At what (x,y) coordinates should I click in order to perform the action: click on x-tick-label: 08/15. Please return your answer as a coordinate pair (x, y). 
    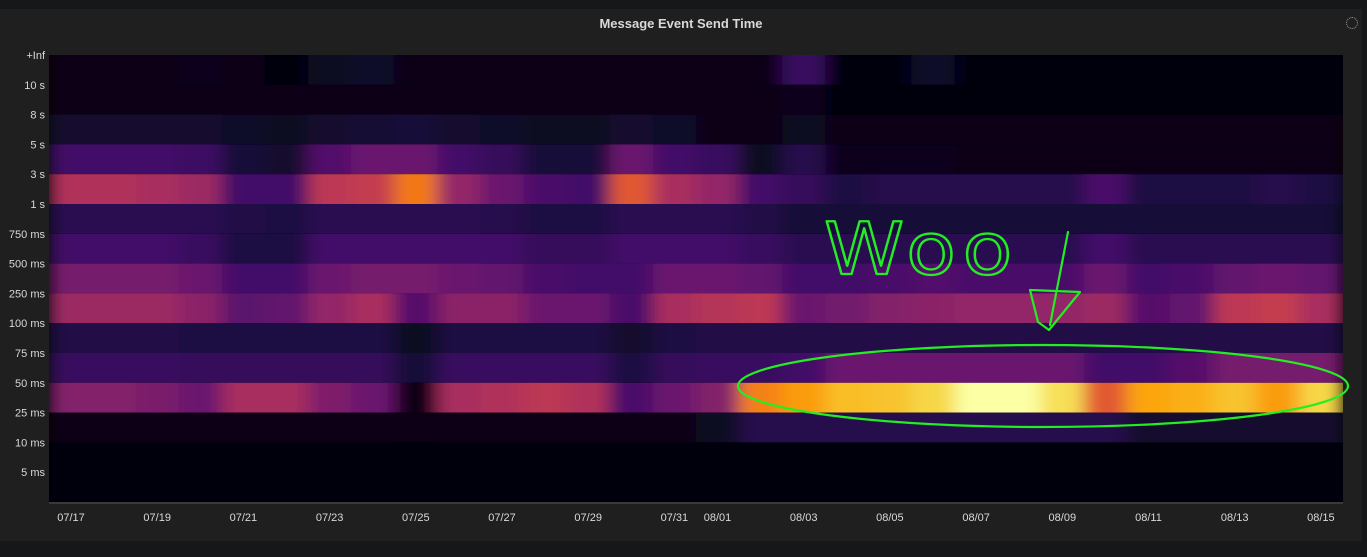
    Looking at the image, I should click on (1321, 518).